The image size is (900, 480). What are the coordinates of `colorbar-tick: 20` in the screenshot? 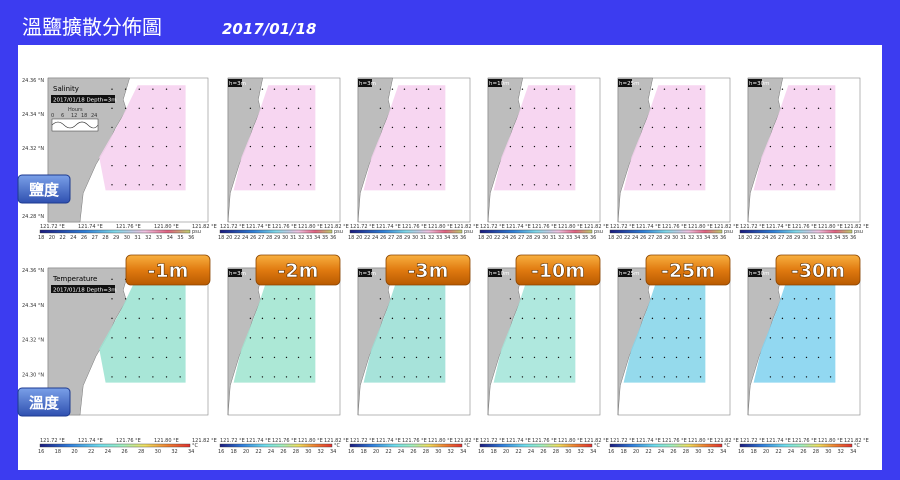 It's located at (506, 452).